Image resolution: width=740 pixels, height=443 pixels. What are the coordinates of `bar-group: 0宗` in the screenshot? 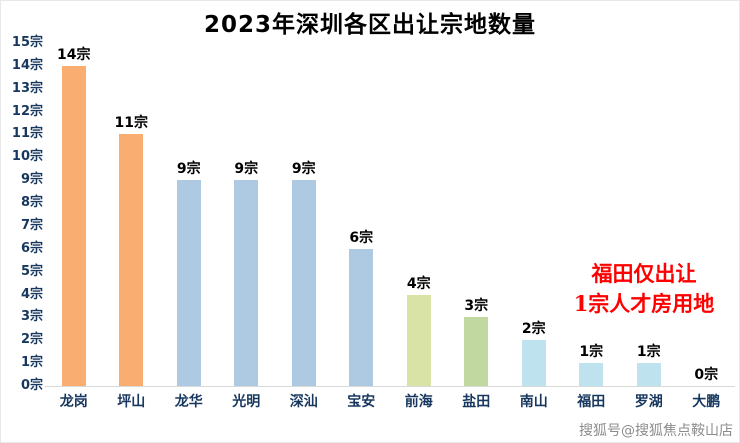 It's located at (707, 214).